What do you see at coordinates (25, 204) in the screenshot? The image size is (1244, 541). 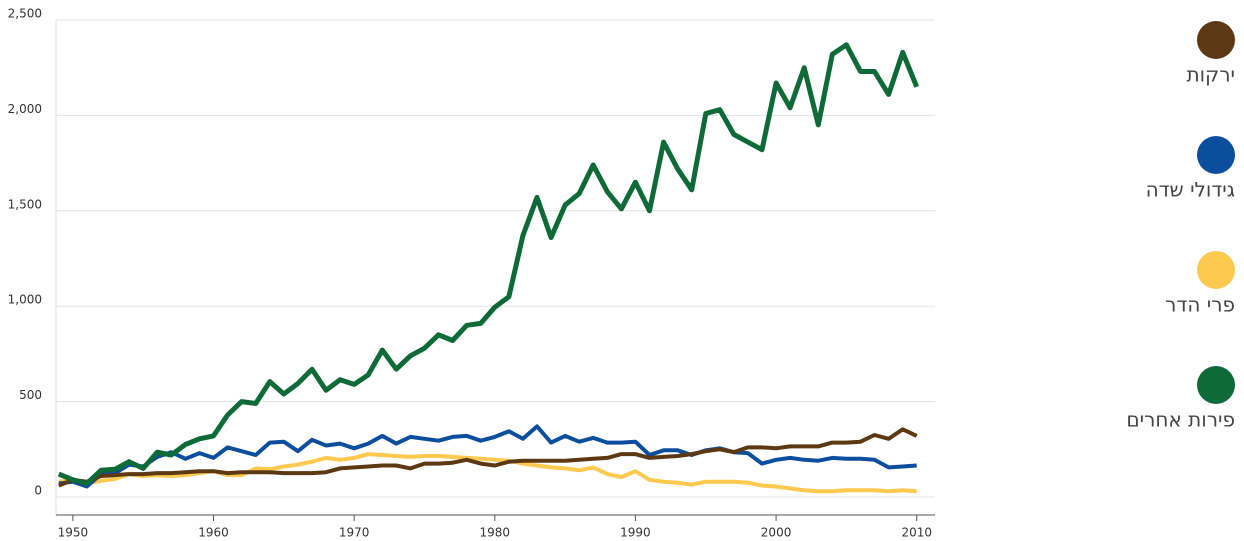 I see `y-tick-label: 1,500` at bounding box center [25, 204].